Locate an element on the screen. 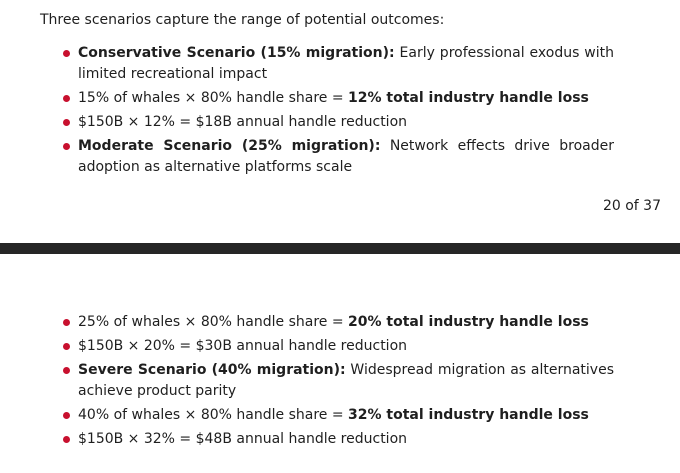 The width and height of the screenshot is (680, 473). page-number: 20 of 37 is located at coordinates (631, 206).